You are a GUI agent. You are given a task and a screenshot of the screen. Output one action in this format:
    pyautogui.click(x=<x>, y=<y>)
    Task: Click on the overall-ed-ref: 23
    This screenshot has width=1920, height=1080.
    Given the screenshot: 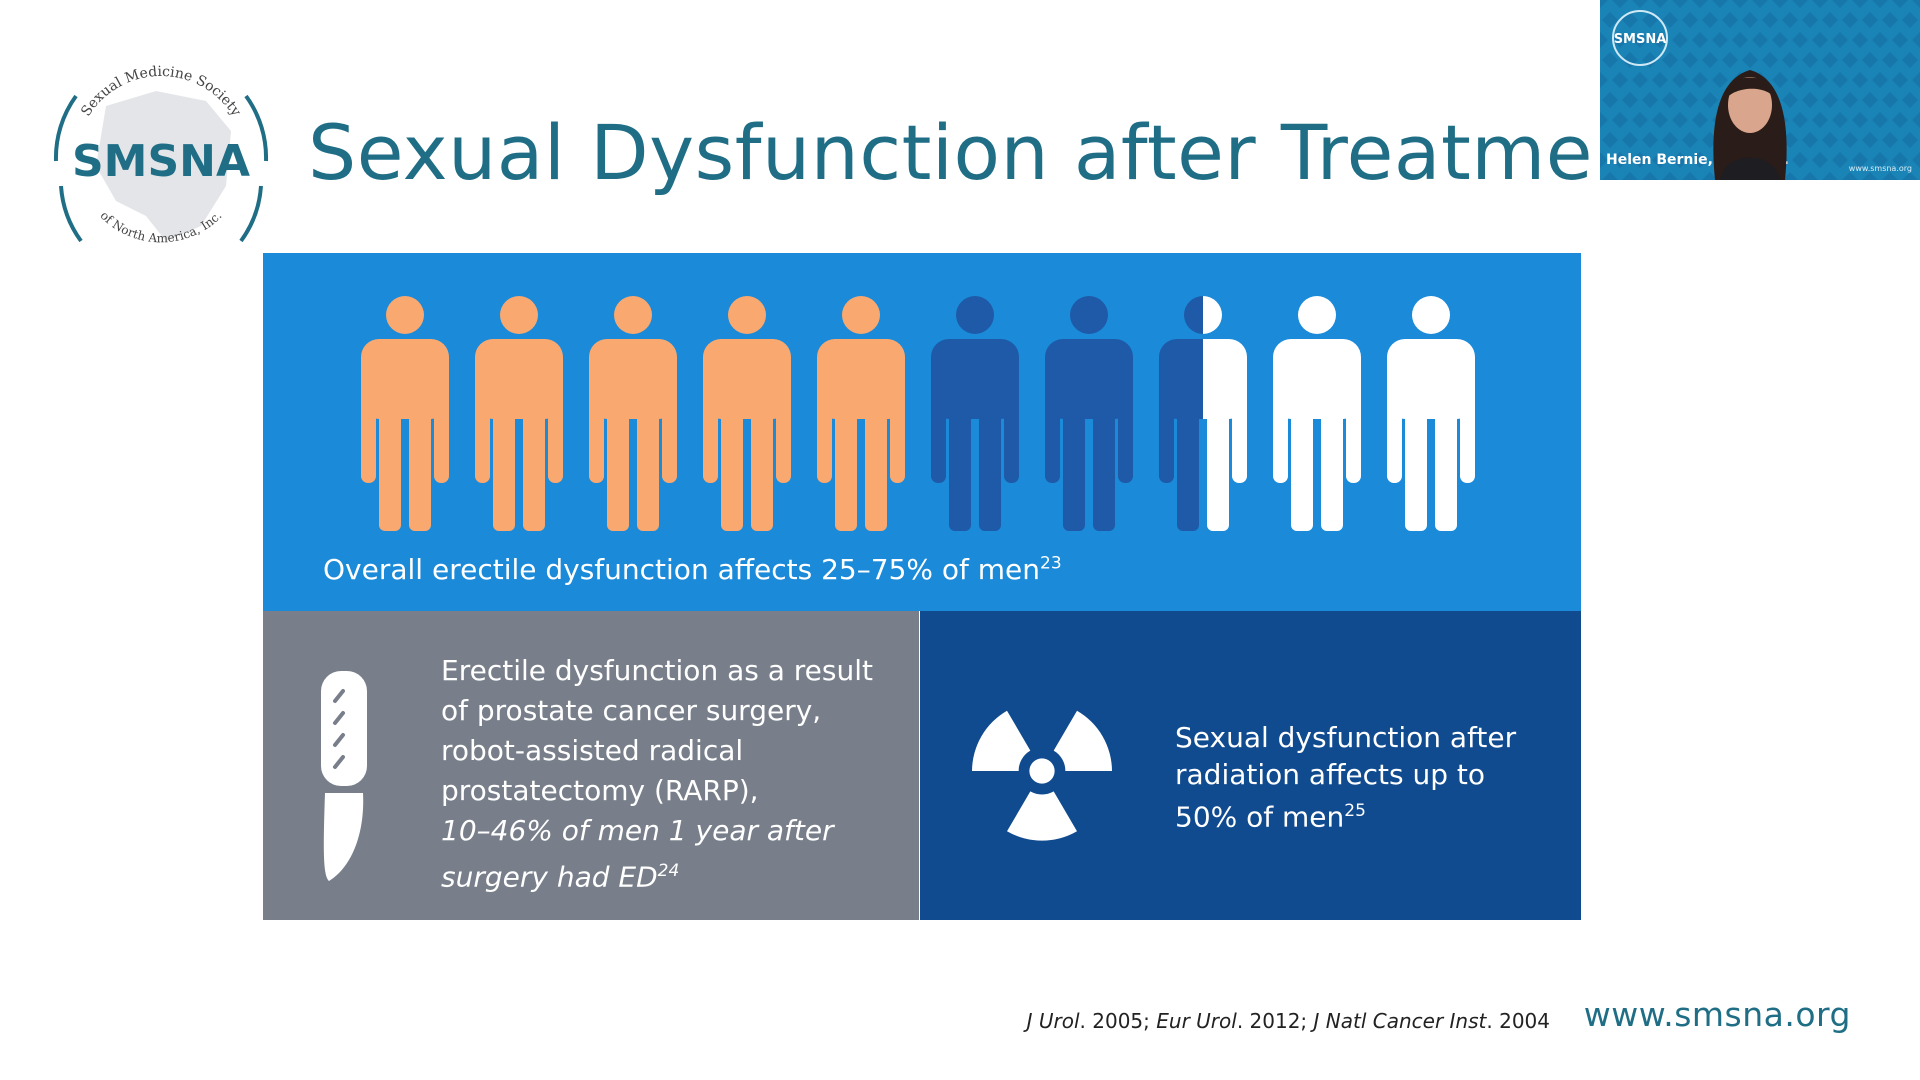 What is the action you would take?
    pyautogui.click(x=1051, y=563)
    